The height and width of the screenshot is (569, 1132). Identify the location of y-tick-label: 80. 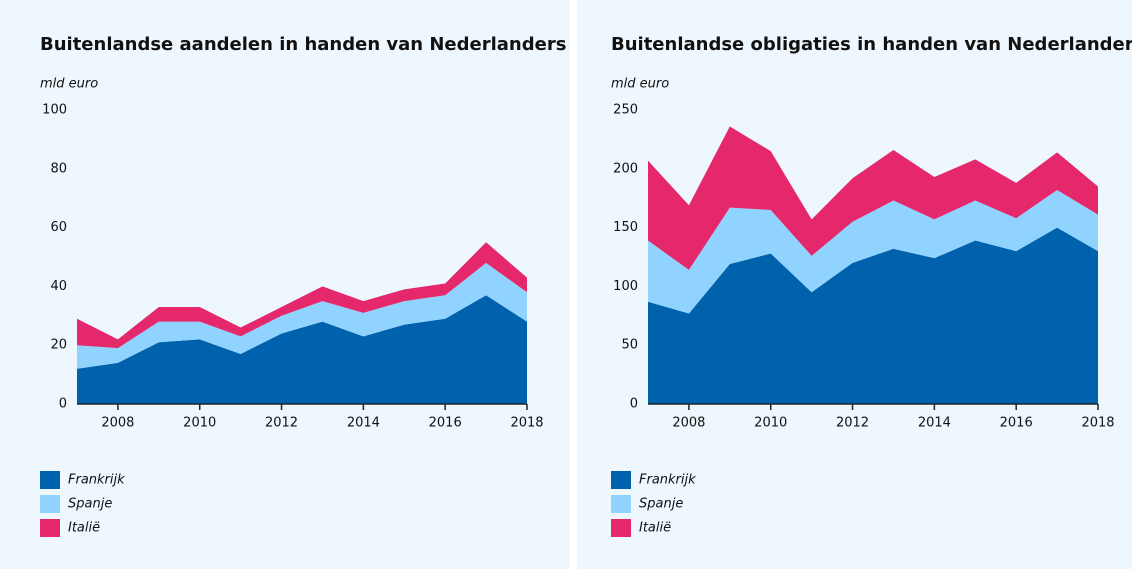
(58, 168).